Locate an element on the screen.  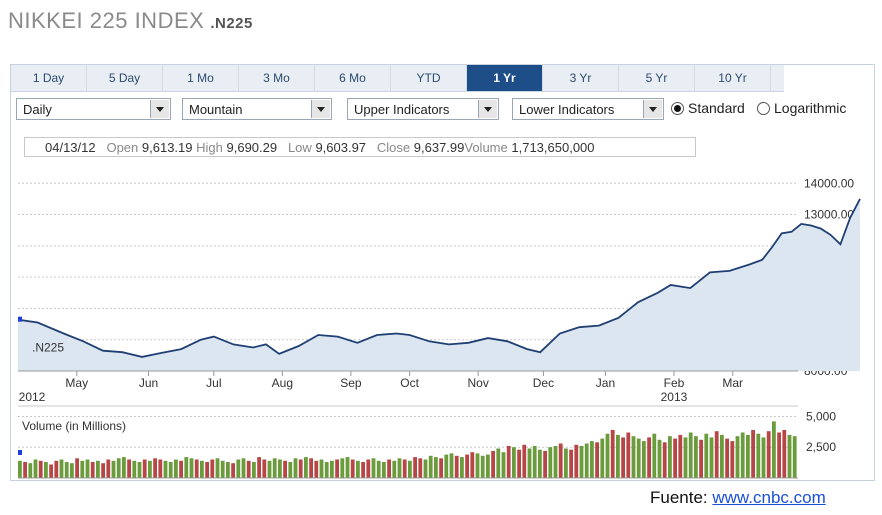
low-value: 9,603.97 is located at coordinates (341, 147).